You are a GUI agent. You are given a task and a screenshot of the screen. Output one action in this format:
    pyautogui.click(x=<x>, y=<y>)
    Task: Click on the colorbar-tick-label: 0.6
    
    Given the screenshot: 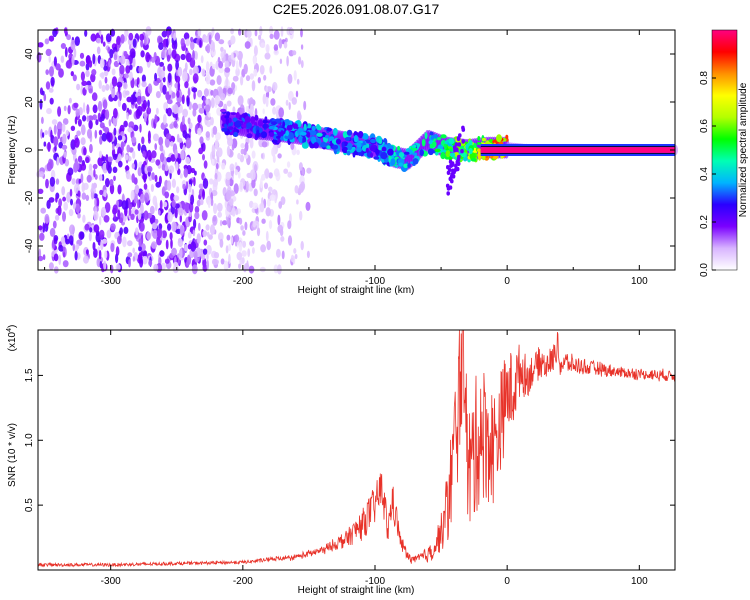 What is the action you would take?
    pyautogui.click(x=704, y=126)
    